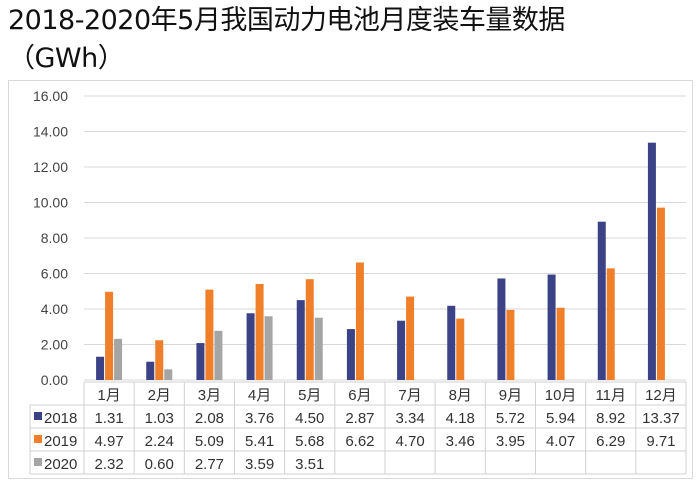 The height and width of the screenshot is (483, 700). What do you see at coordinates (209, 418) in the screenshot?
I see `data-label: 2.08` at bounding box center [209, 418].